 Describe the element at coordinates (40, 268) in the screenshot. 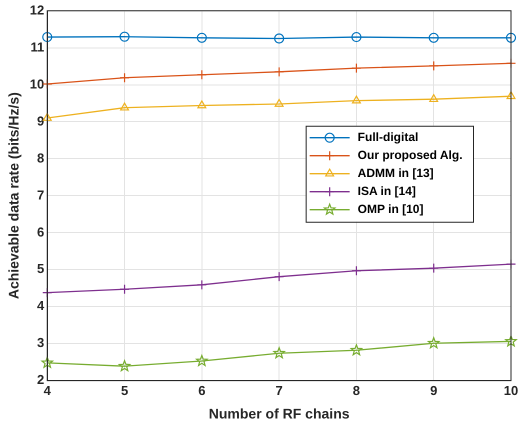

I see `y-tick-label: 5` at that location.